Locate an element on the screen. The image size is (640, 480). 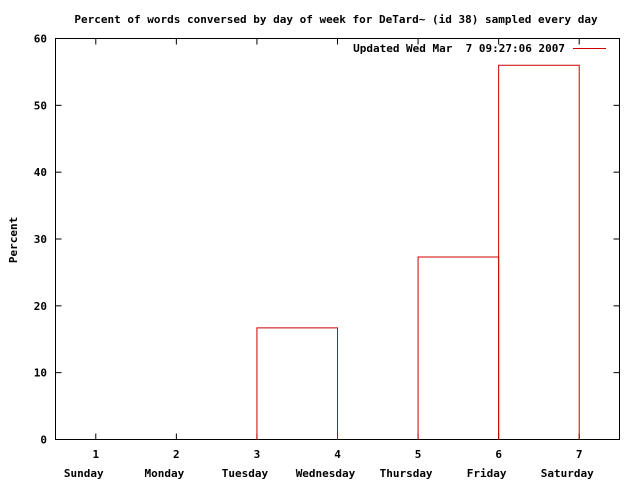
x-tick-label: 2 is located at coordinates (176, 454).